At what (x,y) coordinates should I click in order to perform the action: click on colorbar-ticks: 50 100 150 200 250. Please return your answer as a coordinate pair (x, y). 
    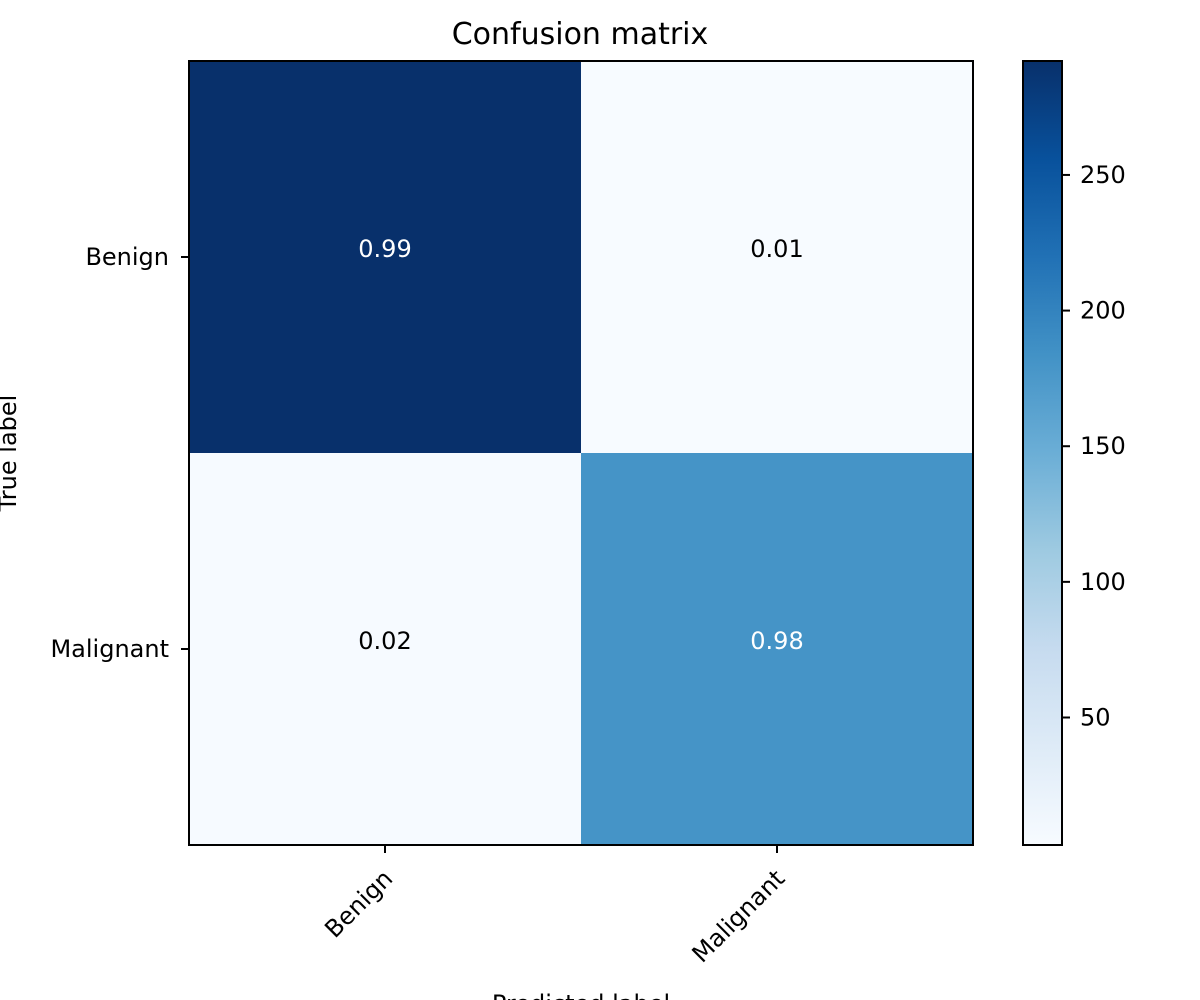
    Looking at the image, I should click on (1094, 446).